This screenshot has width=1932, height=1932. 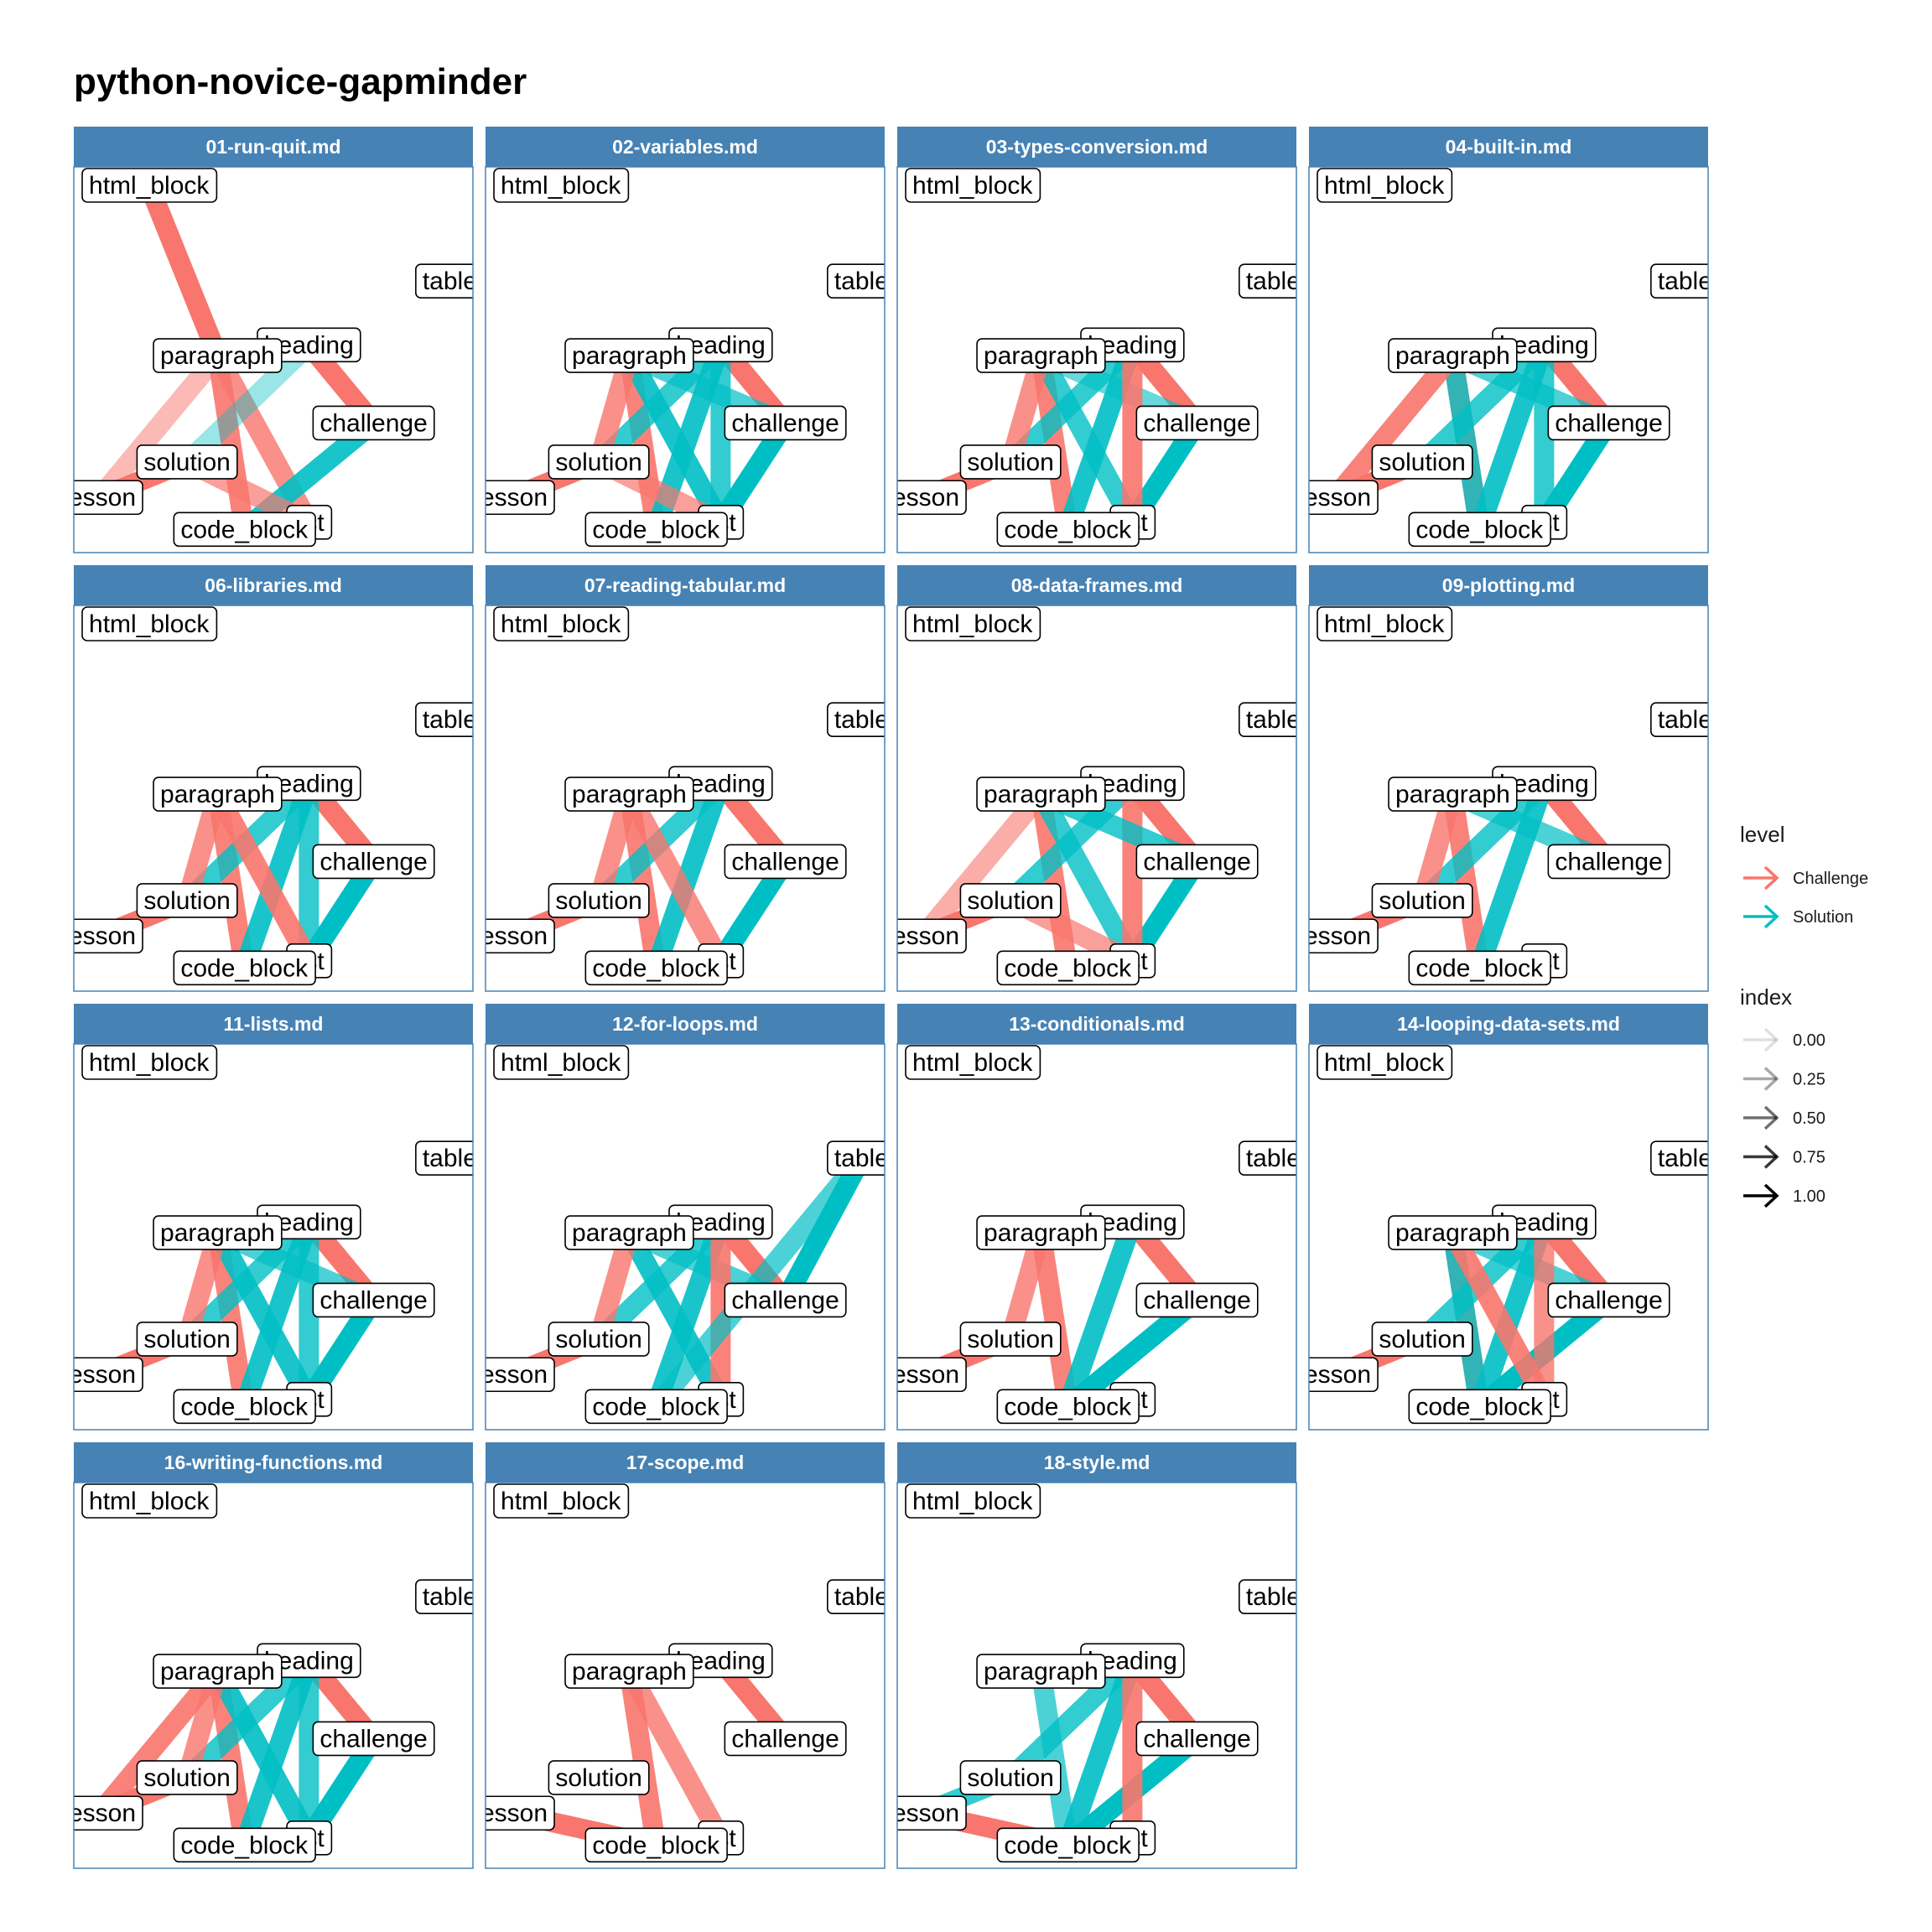 What do you see at coordinates (685, 147) in the screenshot?
I see `facet-strip-label: 02-variables.md` at bounding box center [685, 147].